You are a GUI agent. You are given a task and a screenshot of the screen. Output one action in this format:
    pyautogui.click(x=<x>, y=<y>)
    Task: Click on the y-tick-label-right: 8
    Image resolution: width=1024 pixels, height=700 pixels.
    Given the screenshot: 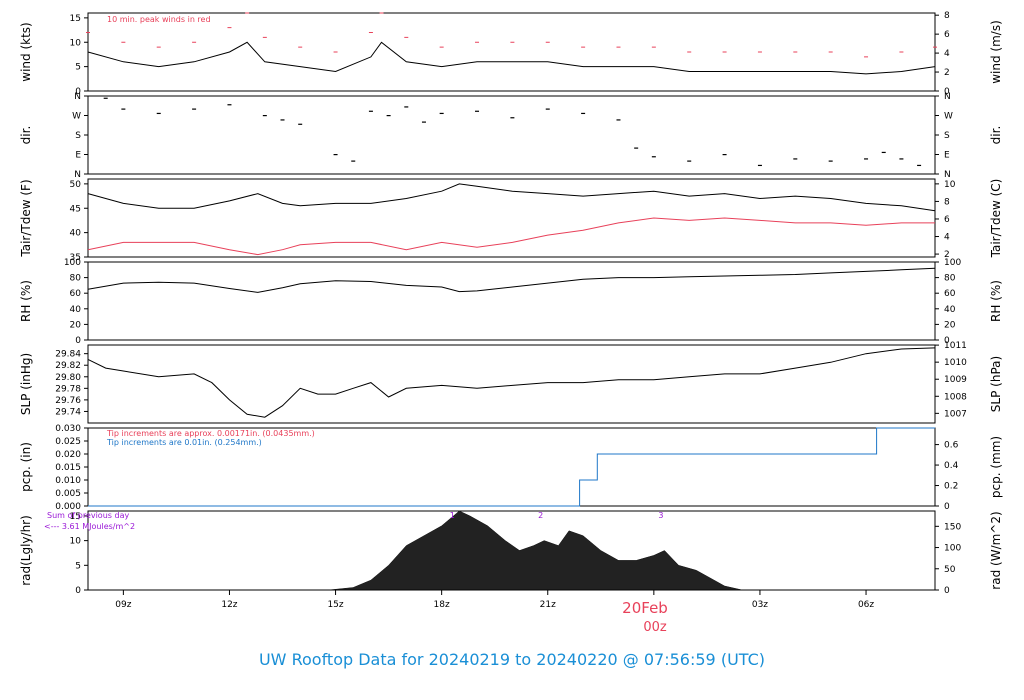 What is the action you would take?
    pyautogui.click(x=947, y=202)
    